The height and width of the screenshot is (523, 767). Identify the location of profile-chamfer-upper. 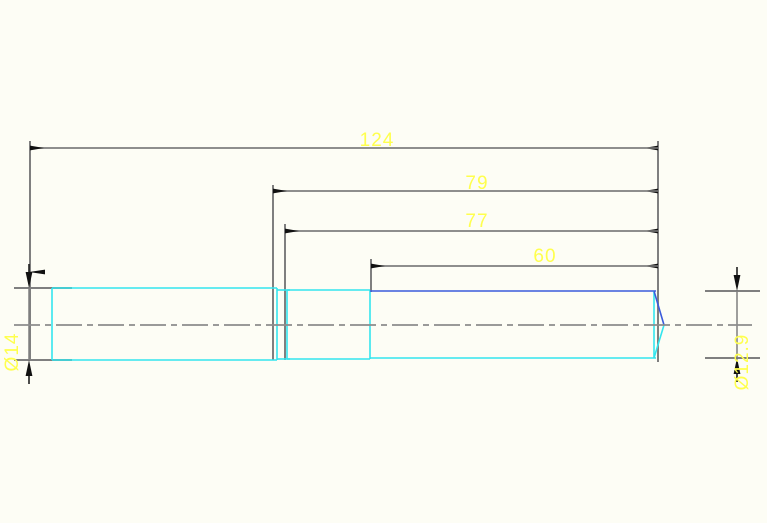
(659, 308).